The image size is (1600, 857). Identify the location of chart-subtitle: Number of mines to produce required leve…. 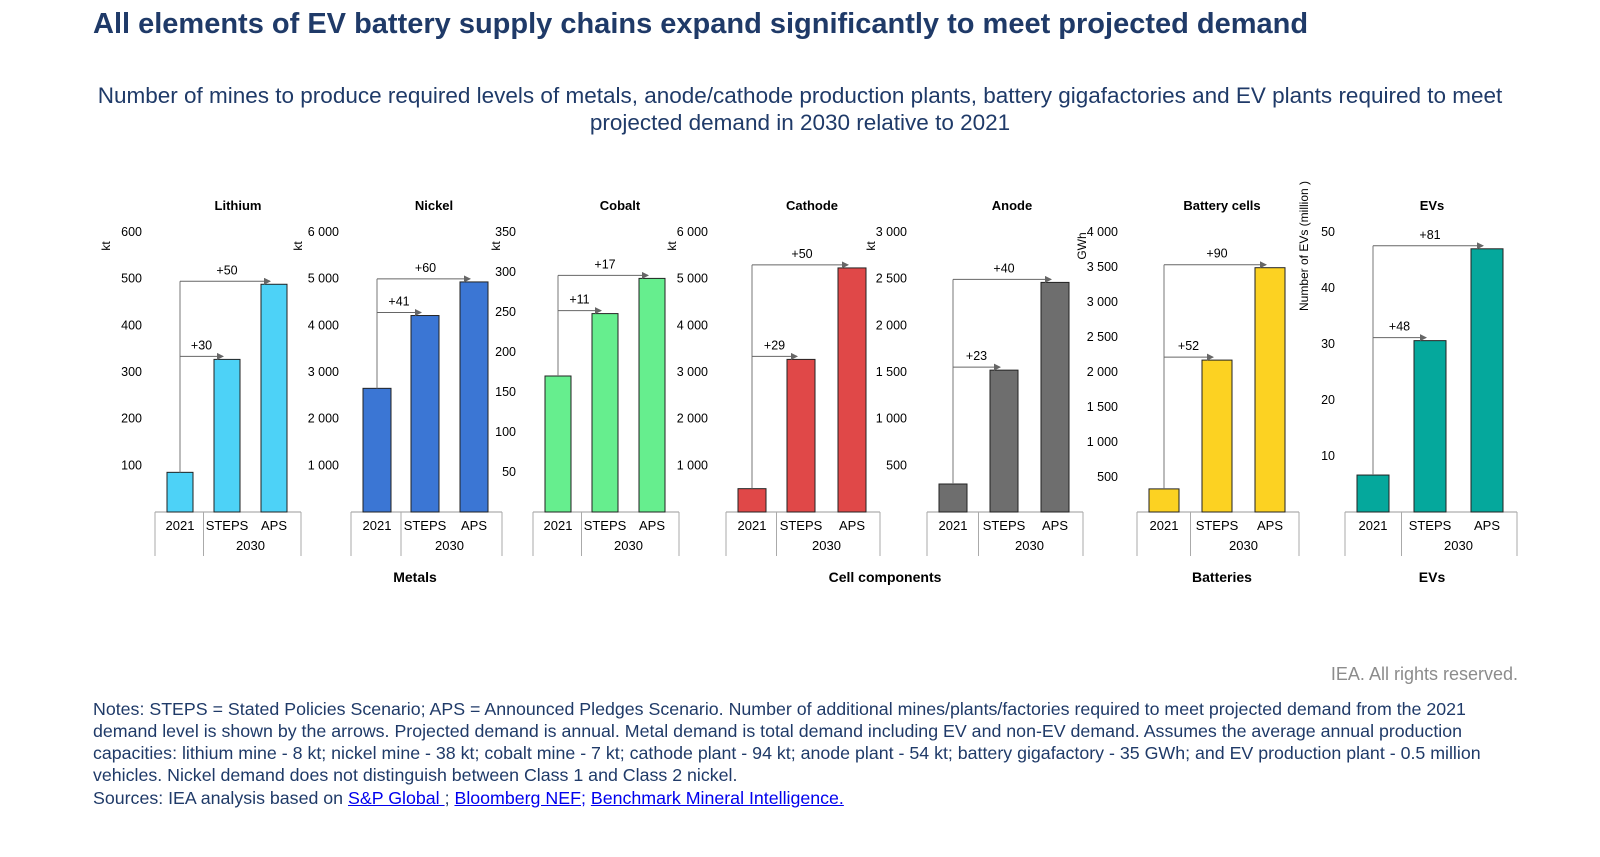
(800, 109).